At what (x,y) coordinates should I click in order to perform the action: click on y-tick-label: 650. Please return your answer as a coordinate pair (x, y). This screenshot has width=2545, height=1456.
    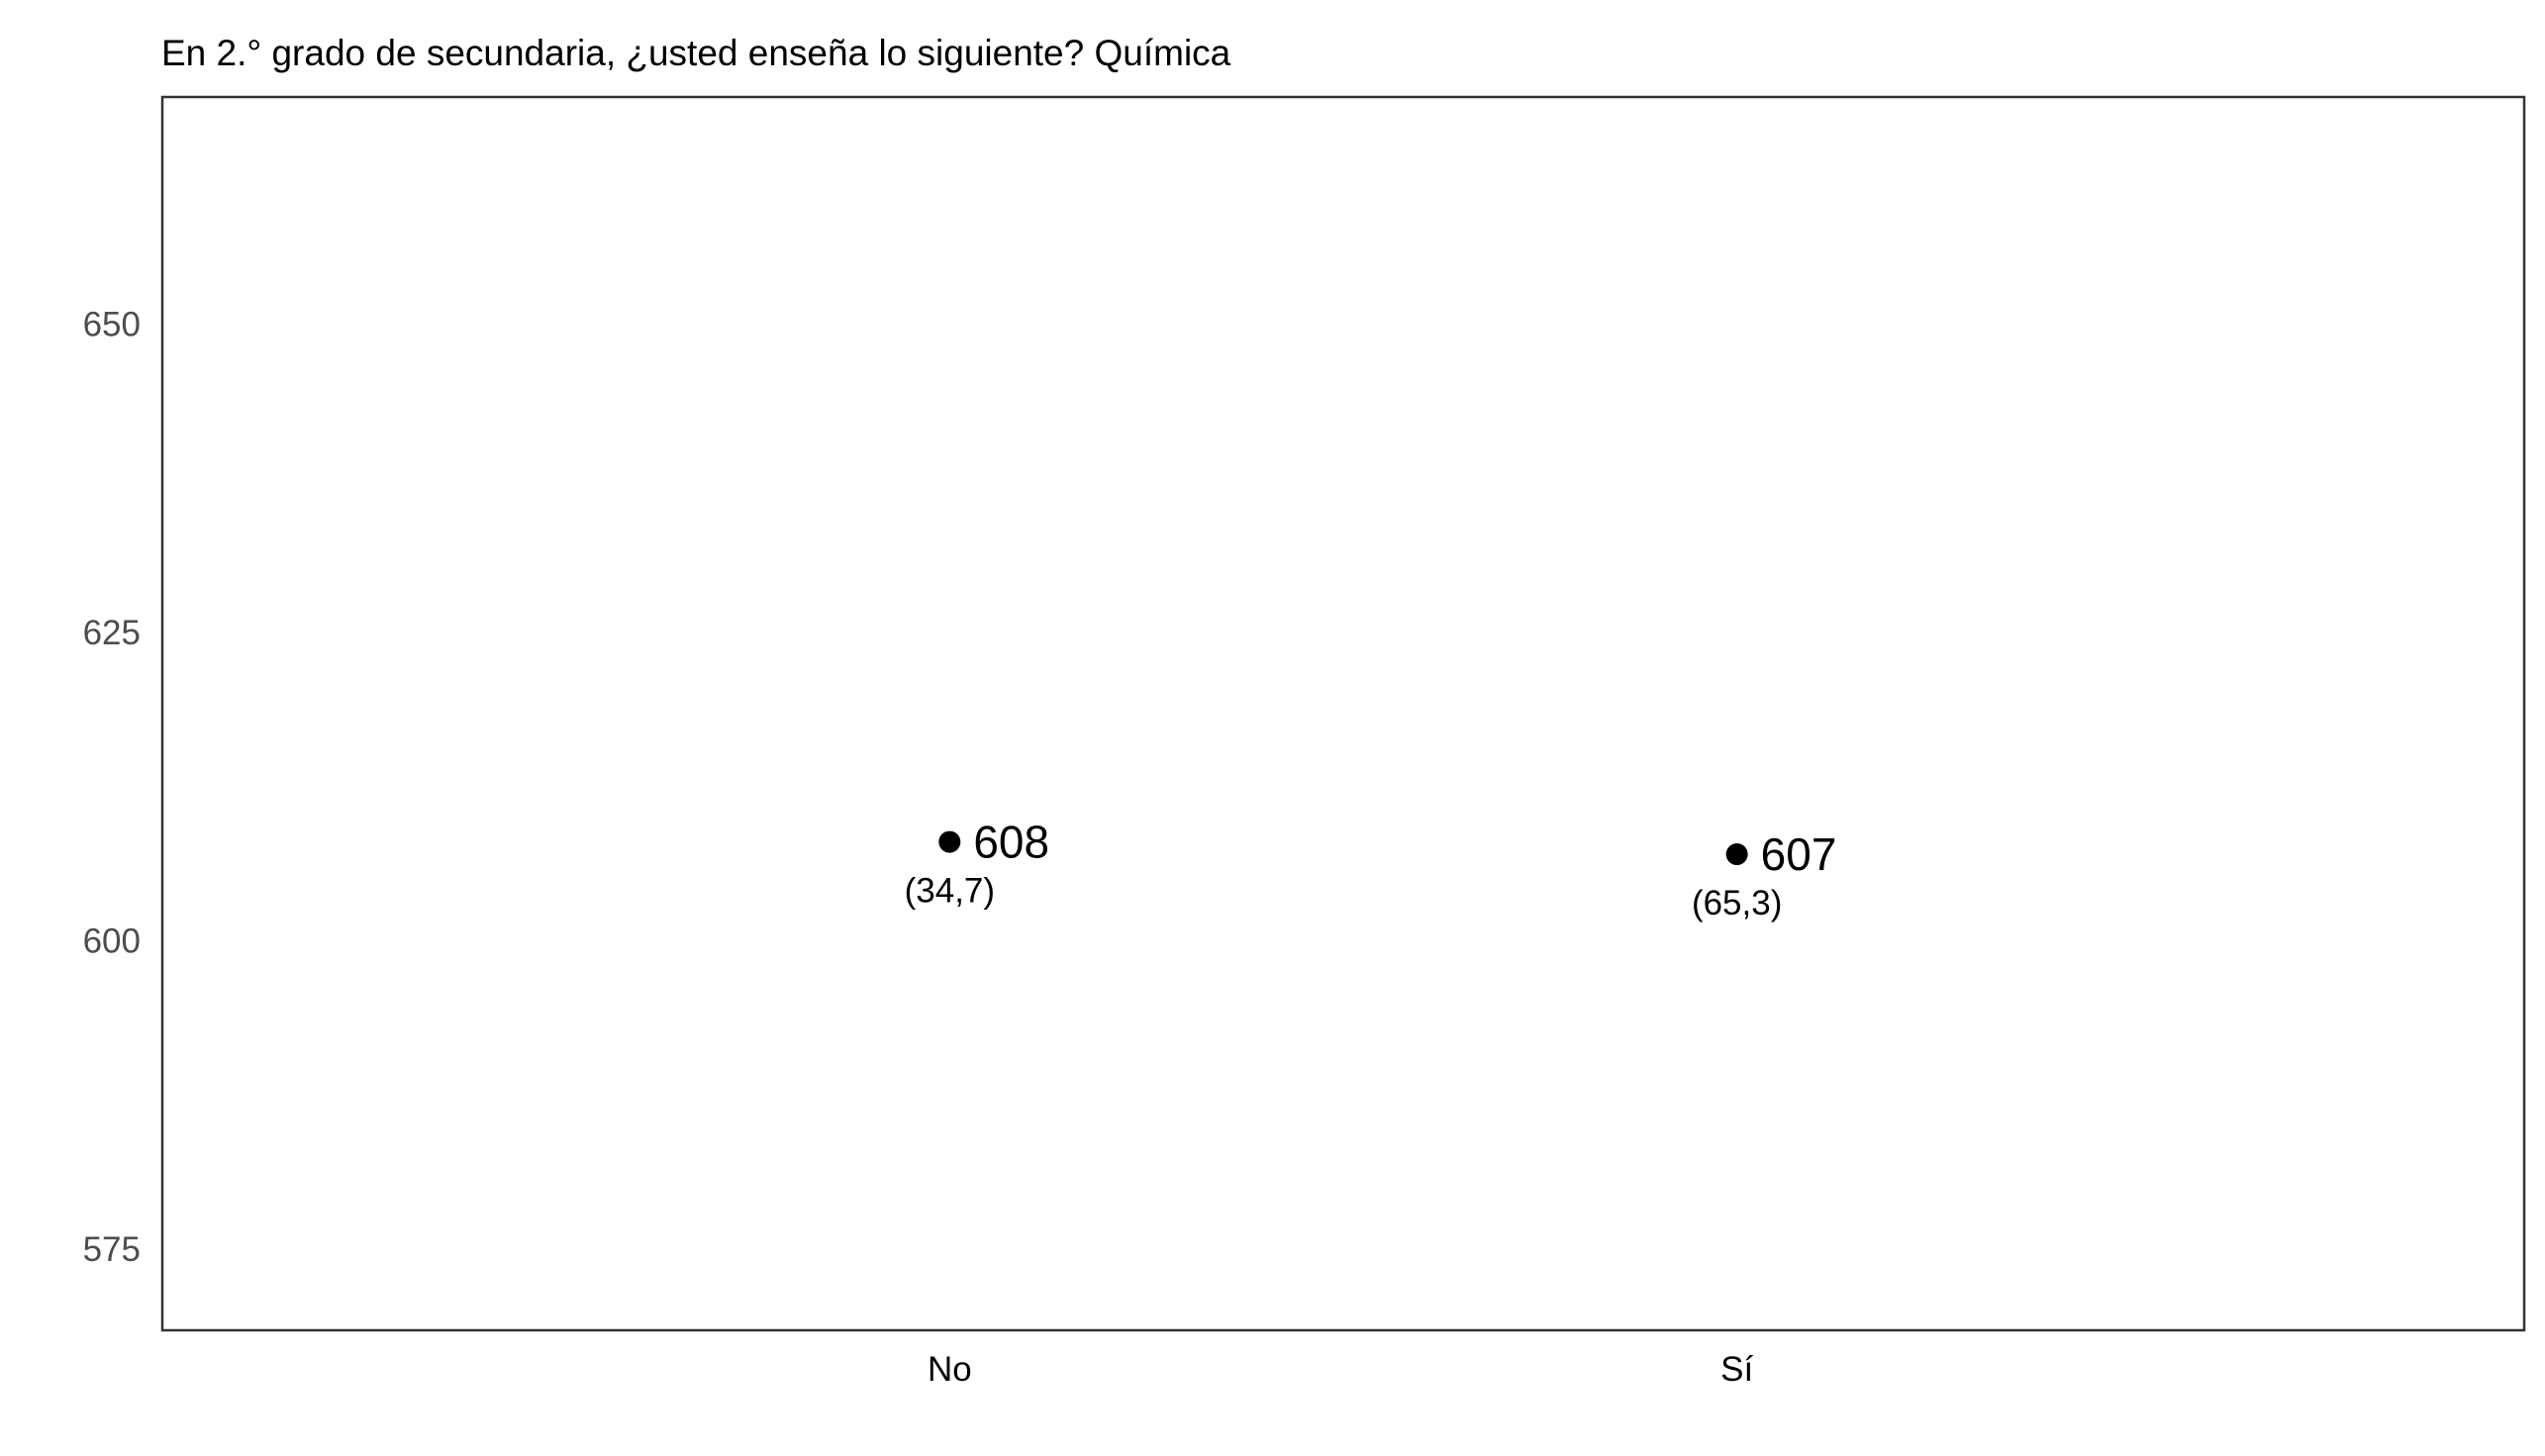
    Looking at the image, I should click on (112, 324).